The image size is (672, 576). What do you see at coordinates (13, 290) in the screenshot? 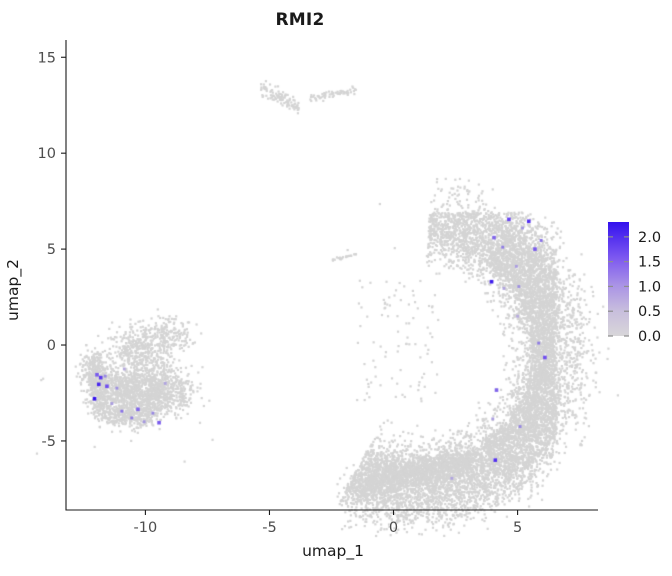
I see `y-axis-title: umap_2` at bounding box center [13, 290].